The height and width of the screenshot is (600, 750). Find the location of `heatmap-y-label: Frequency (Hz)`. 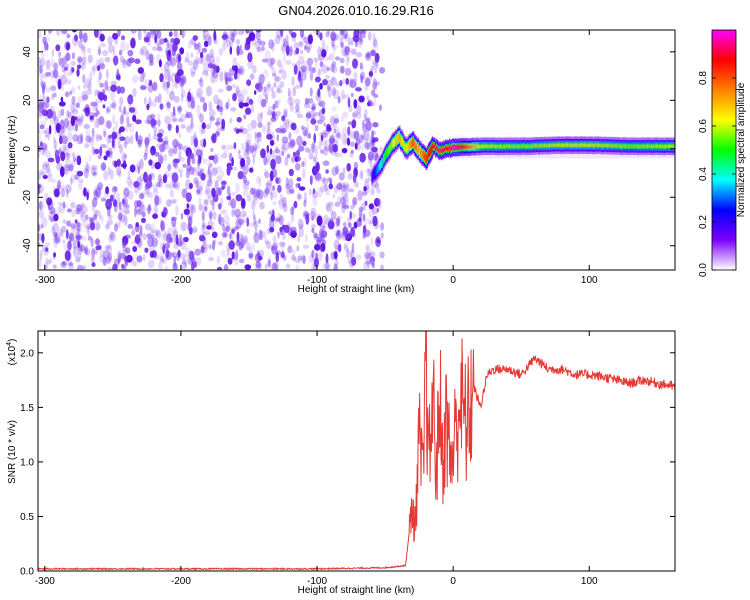

heatmap-y-label: Frequency (Hz) is located at coordinates (12, 150).